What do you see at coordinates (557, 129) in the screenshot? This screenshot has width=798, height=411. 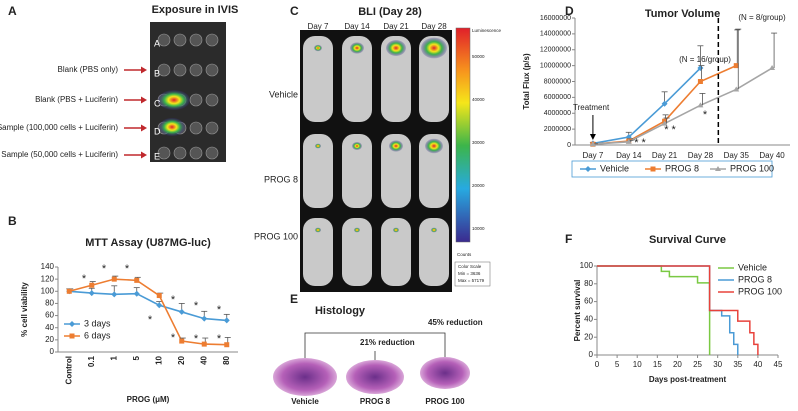 I see `y-tick-label: 2000000` at bounding box center [557, 129].